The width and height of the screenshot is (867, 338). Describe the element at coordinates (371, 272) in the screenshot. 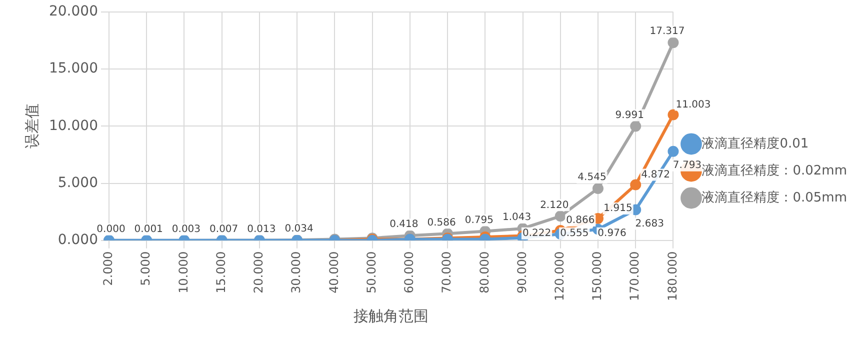

I see `x-tick-label: 50.000` at that location.